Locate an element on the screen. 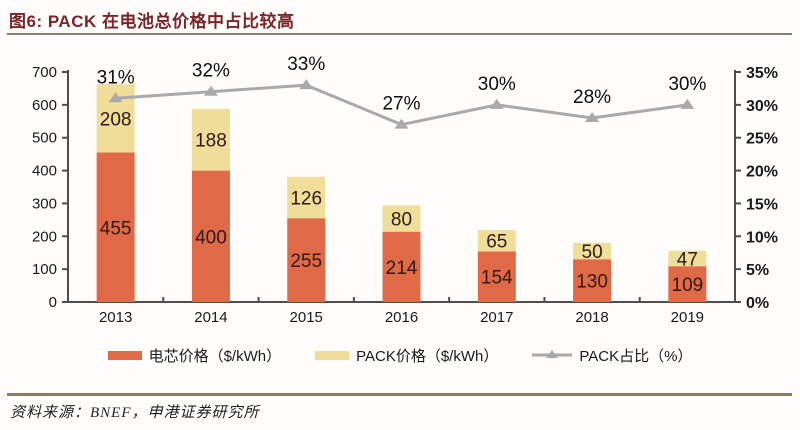 The width and height of the screenshot is (800, 430). right-tick-label: 10% is located at coordinates (762, 237).